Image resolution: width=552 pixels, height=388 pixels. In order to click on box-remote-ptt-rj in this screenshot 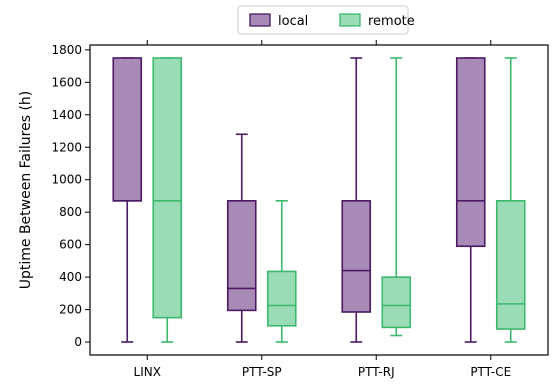, I will do `click(396, 197)`.